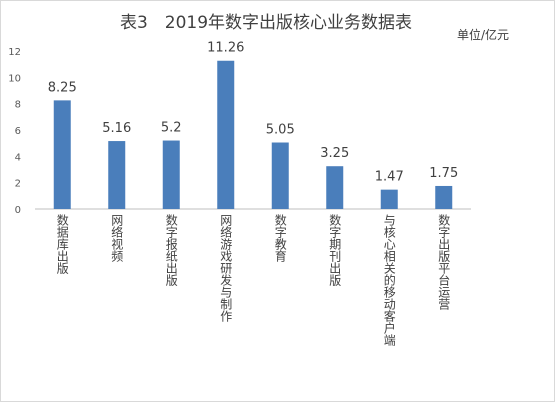  I want to click on chart-title: 表3 2019年数字出版核心业务数据表, so click(266, 23).